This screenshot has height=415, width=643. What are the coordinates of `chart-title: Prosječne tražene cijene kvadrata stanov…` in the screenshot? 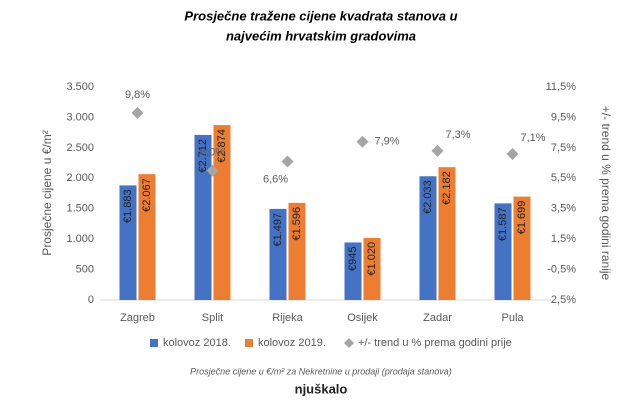 It's located at (320, 15).